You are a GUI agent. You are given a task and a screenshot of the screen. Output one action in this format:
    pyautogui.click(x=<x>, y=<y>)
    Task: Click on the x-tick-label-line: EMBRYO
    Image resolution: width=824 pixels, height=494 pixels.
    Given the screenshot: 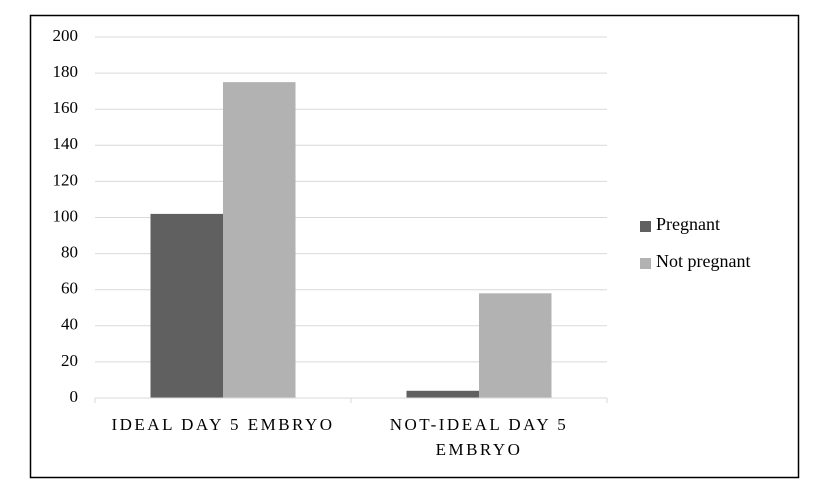 What is the action you would take?
    pyautogui.click(x=479, y=449)
    